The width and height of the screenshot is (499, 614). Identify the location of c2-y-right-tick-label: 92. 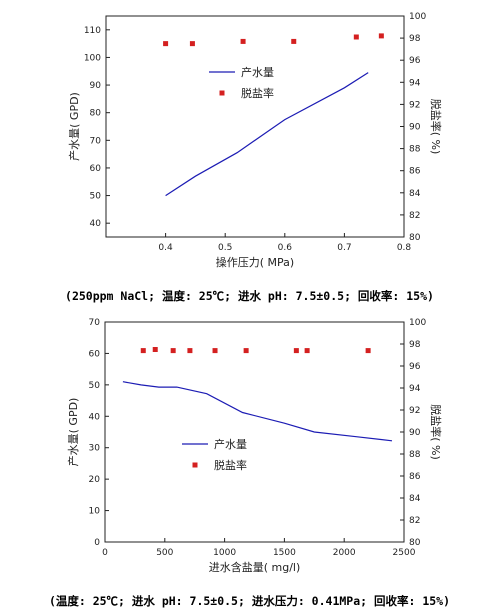
(414, 411).